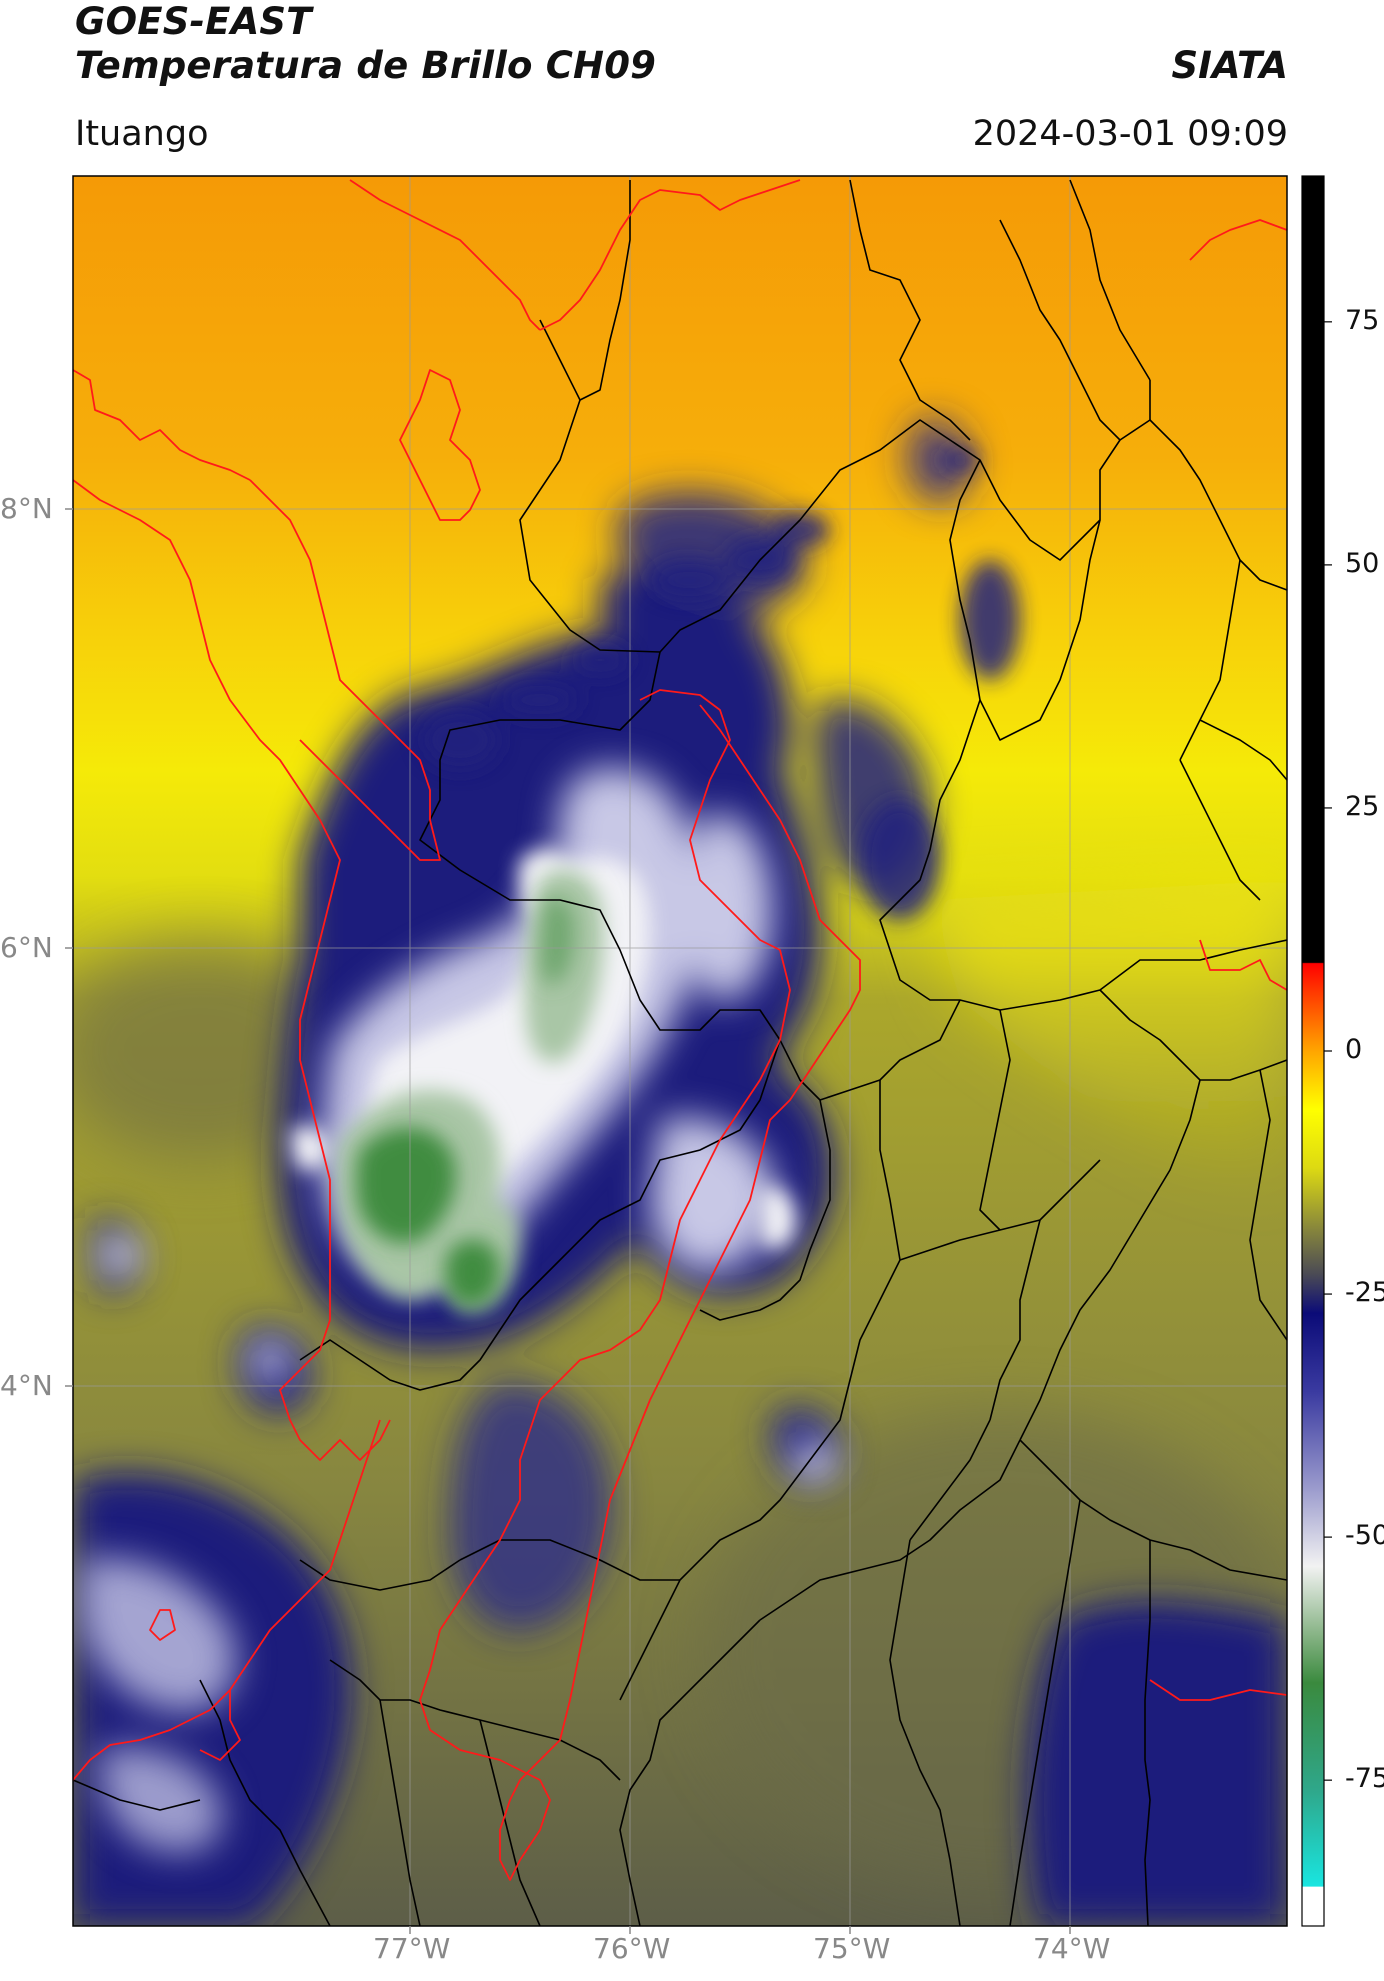  What do you see at coordinates (412, 1948) in the screenshot?
I see `lon-label-77w: 77°W` at bounding box center [412, 1948].